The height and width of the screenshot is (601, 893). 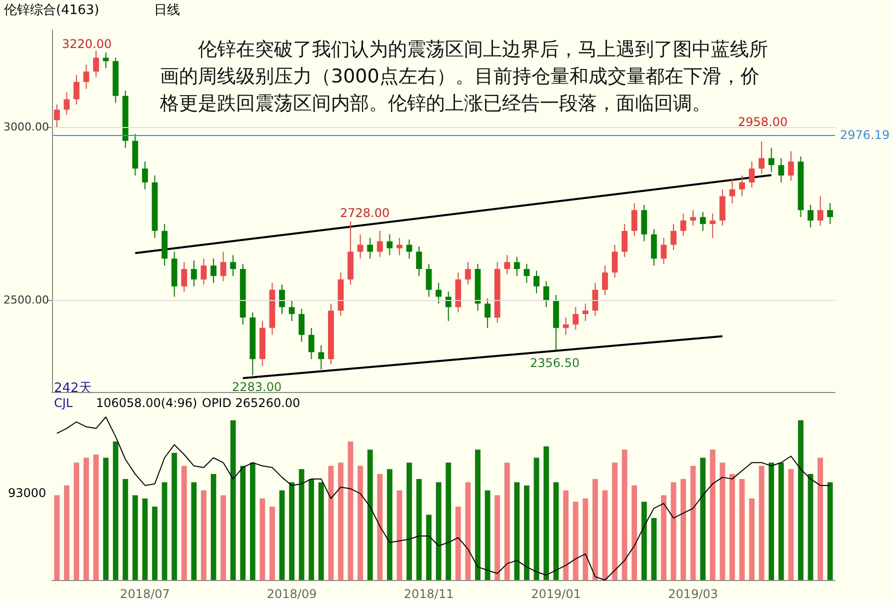 What do you see at coordinates (52, 10) in the screenshot?
I see `chart-title: 伦锌综合(4163)` at bounding box center [52, 10].